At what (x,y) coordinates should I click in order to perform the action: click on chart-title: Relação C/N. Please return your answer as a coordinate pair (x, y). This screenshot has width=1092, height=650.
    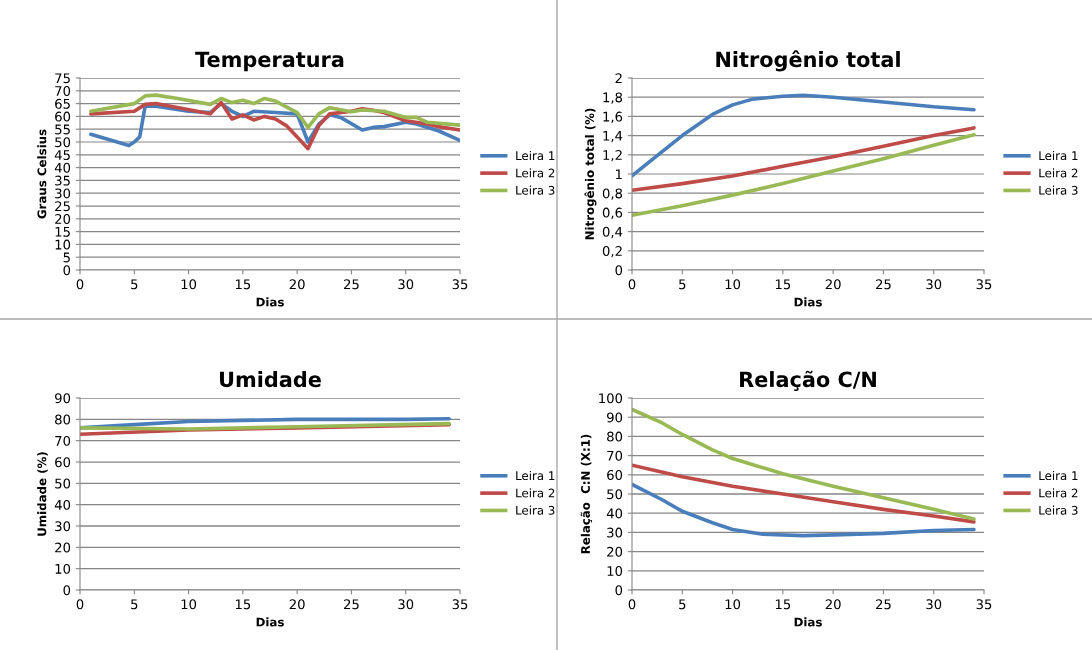
    Looking at the image, I should click on (808, 380).